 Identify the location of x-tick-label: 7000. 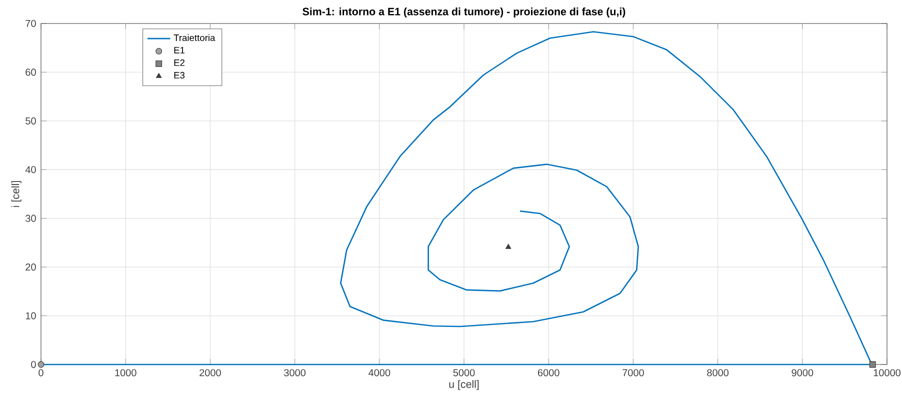
(633, 372).